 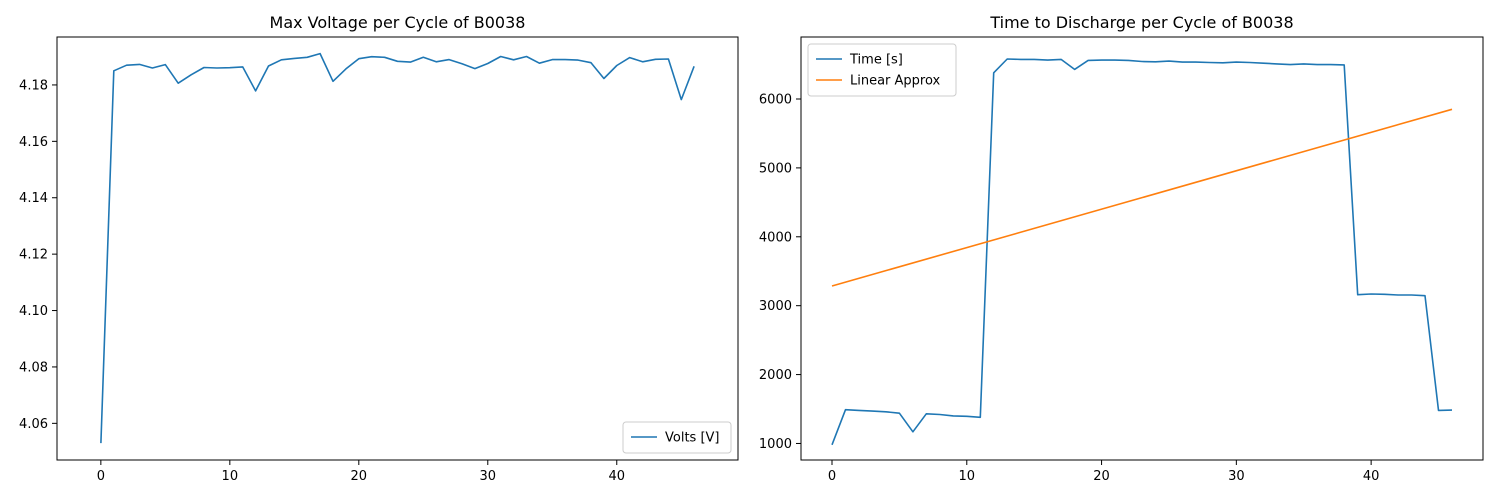 I want to click on y-tick-label: 4.18, so click(x=33, y=85).